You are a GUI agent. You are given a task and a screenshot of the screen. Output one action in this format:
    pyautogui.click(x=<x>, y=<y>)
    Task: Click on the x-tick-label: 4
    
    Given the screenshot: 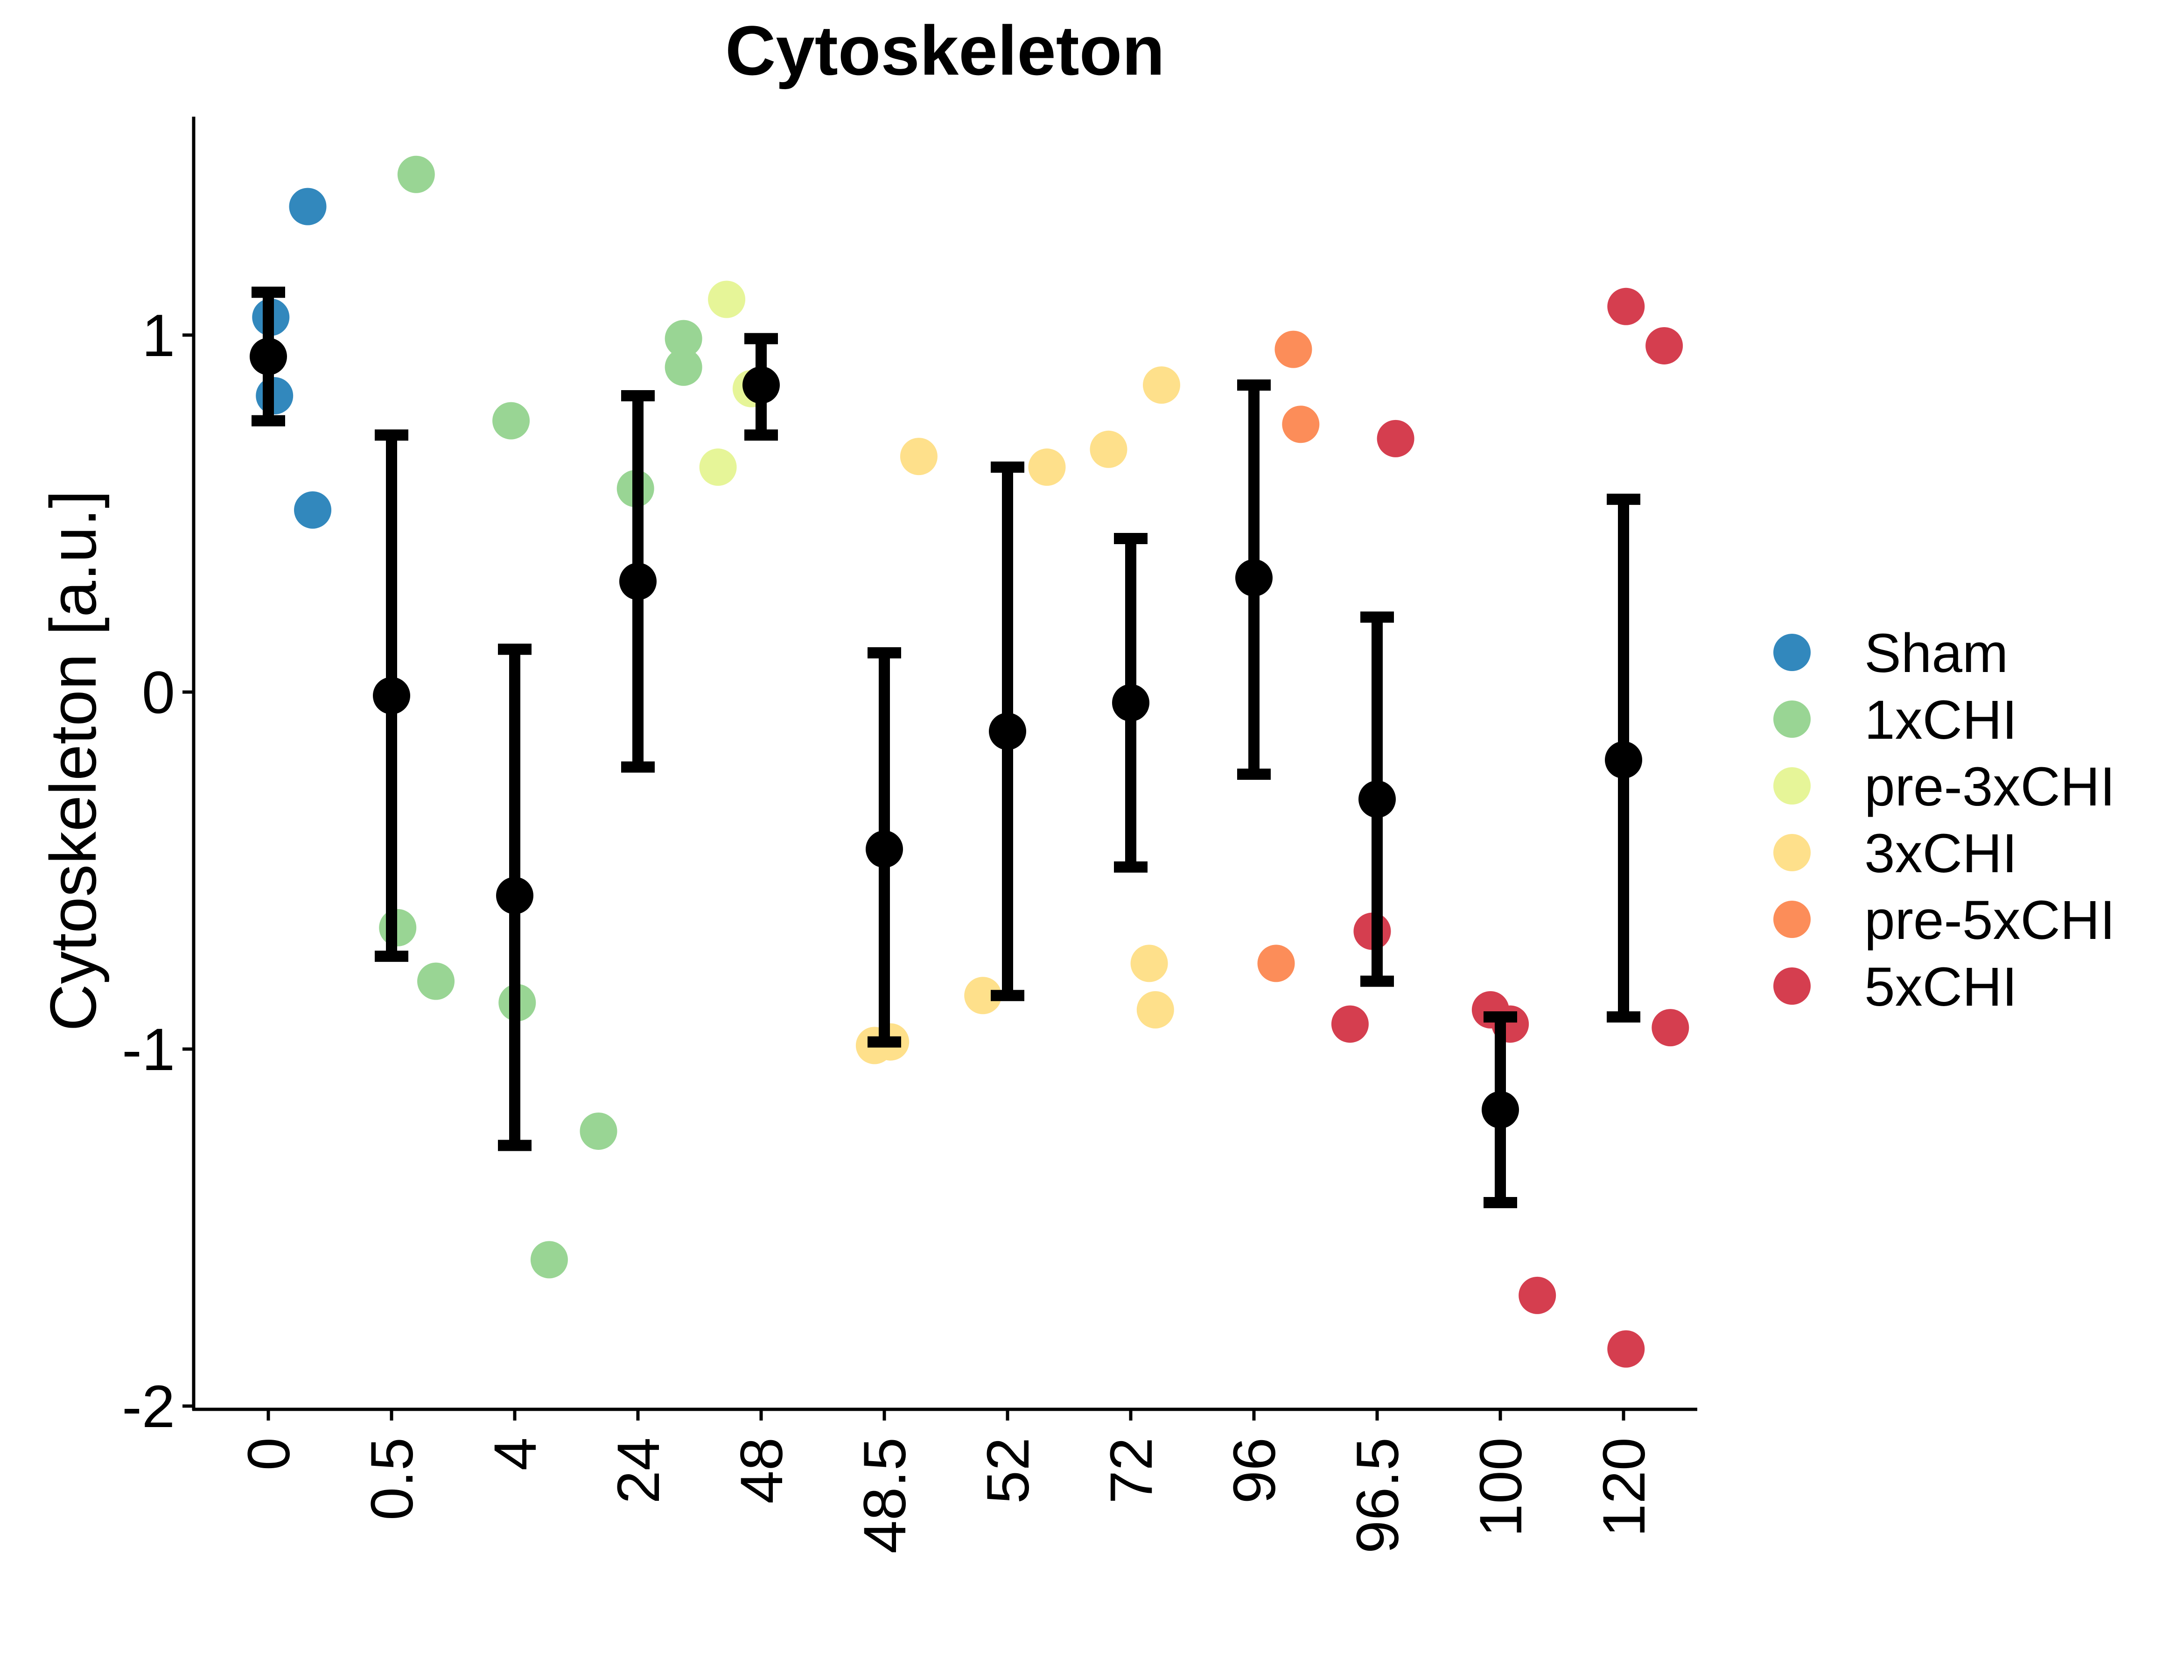 What is the action you would take?
    pyautogui.click(x=515, y=1453)
    